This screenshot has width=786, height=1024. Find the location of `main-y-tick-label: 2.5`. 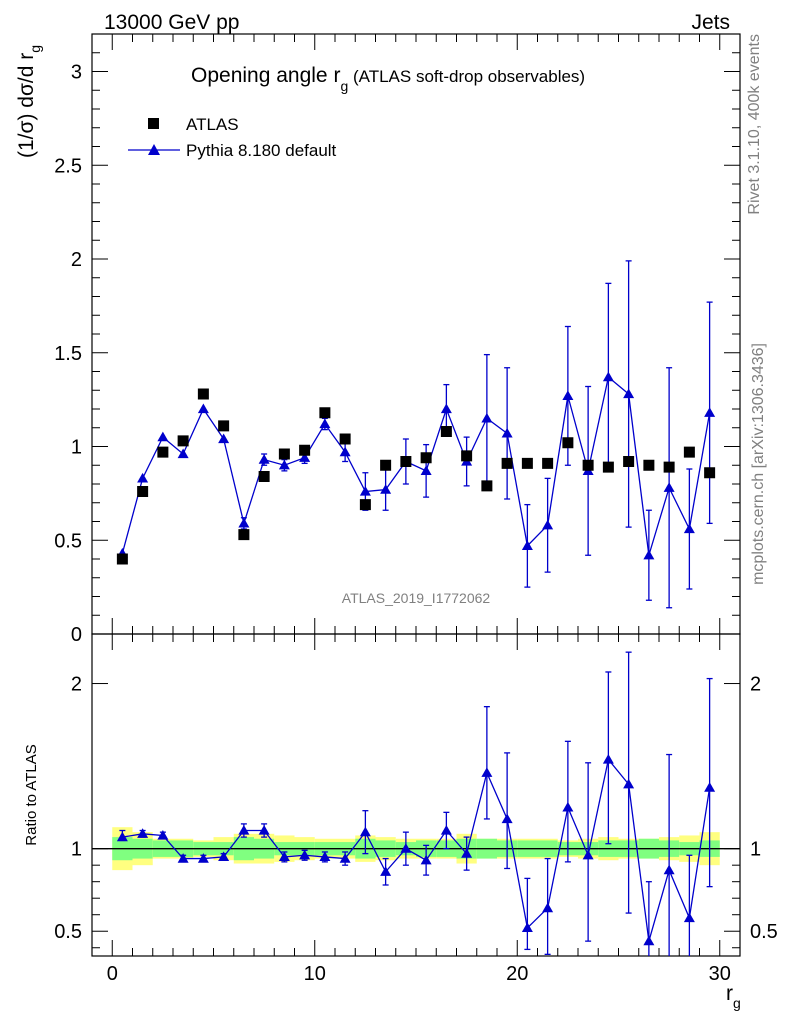

main-y-tick-label: 2.5 is located at coordinates (68, 166).